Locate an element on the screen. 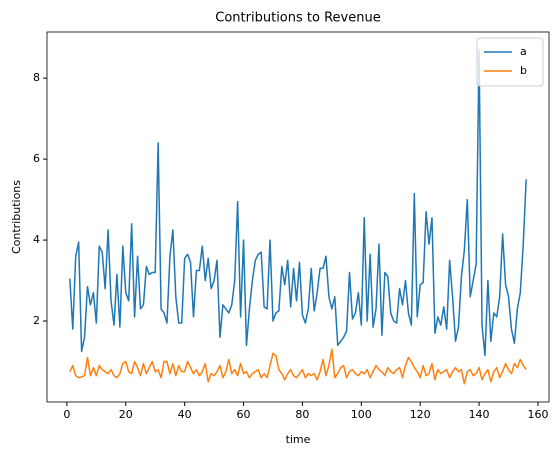  y-tick-label: 6 is located at coordinates (36, 158).